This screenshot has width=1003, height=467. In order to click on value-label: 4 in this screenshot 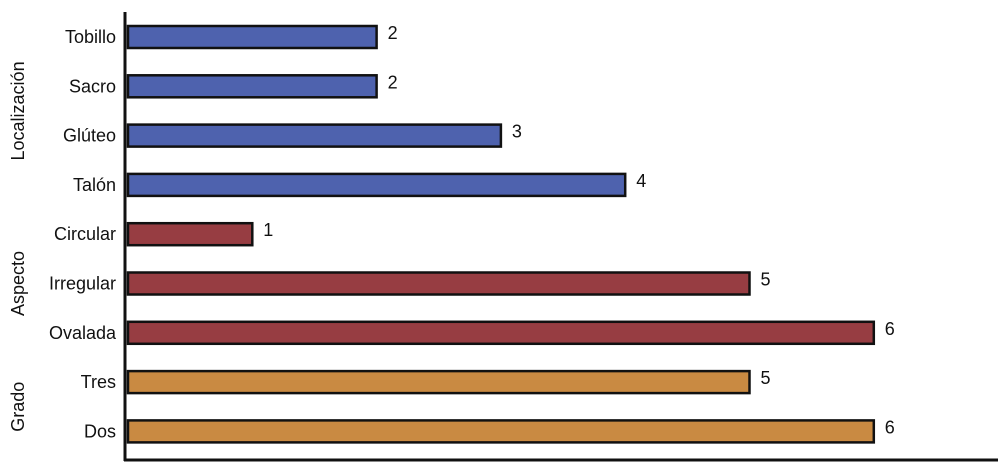, I will do `click(641, 181)`.